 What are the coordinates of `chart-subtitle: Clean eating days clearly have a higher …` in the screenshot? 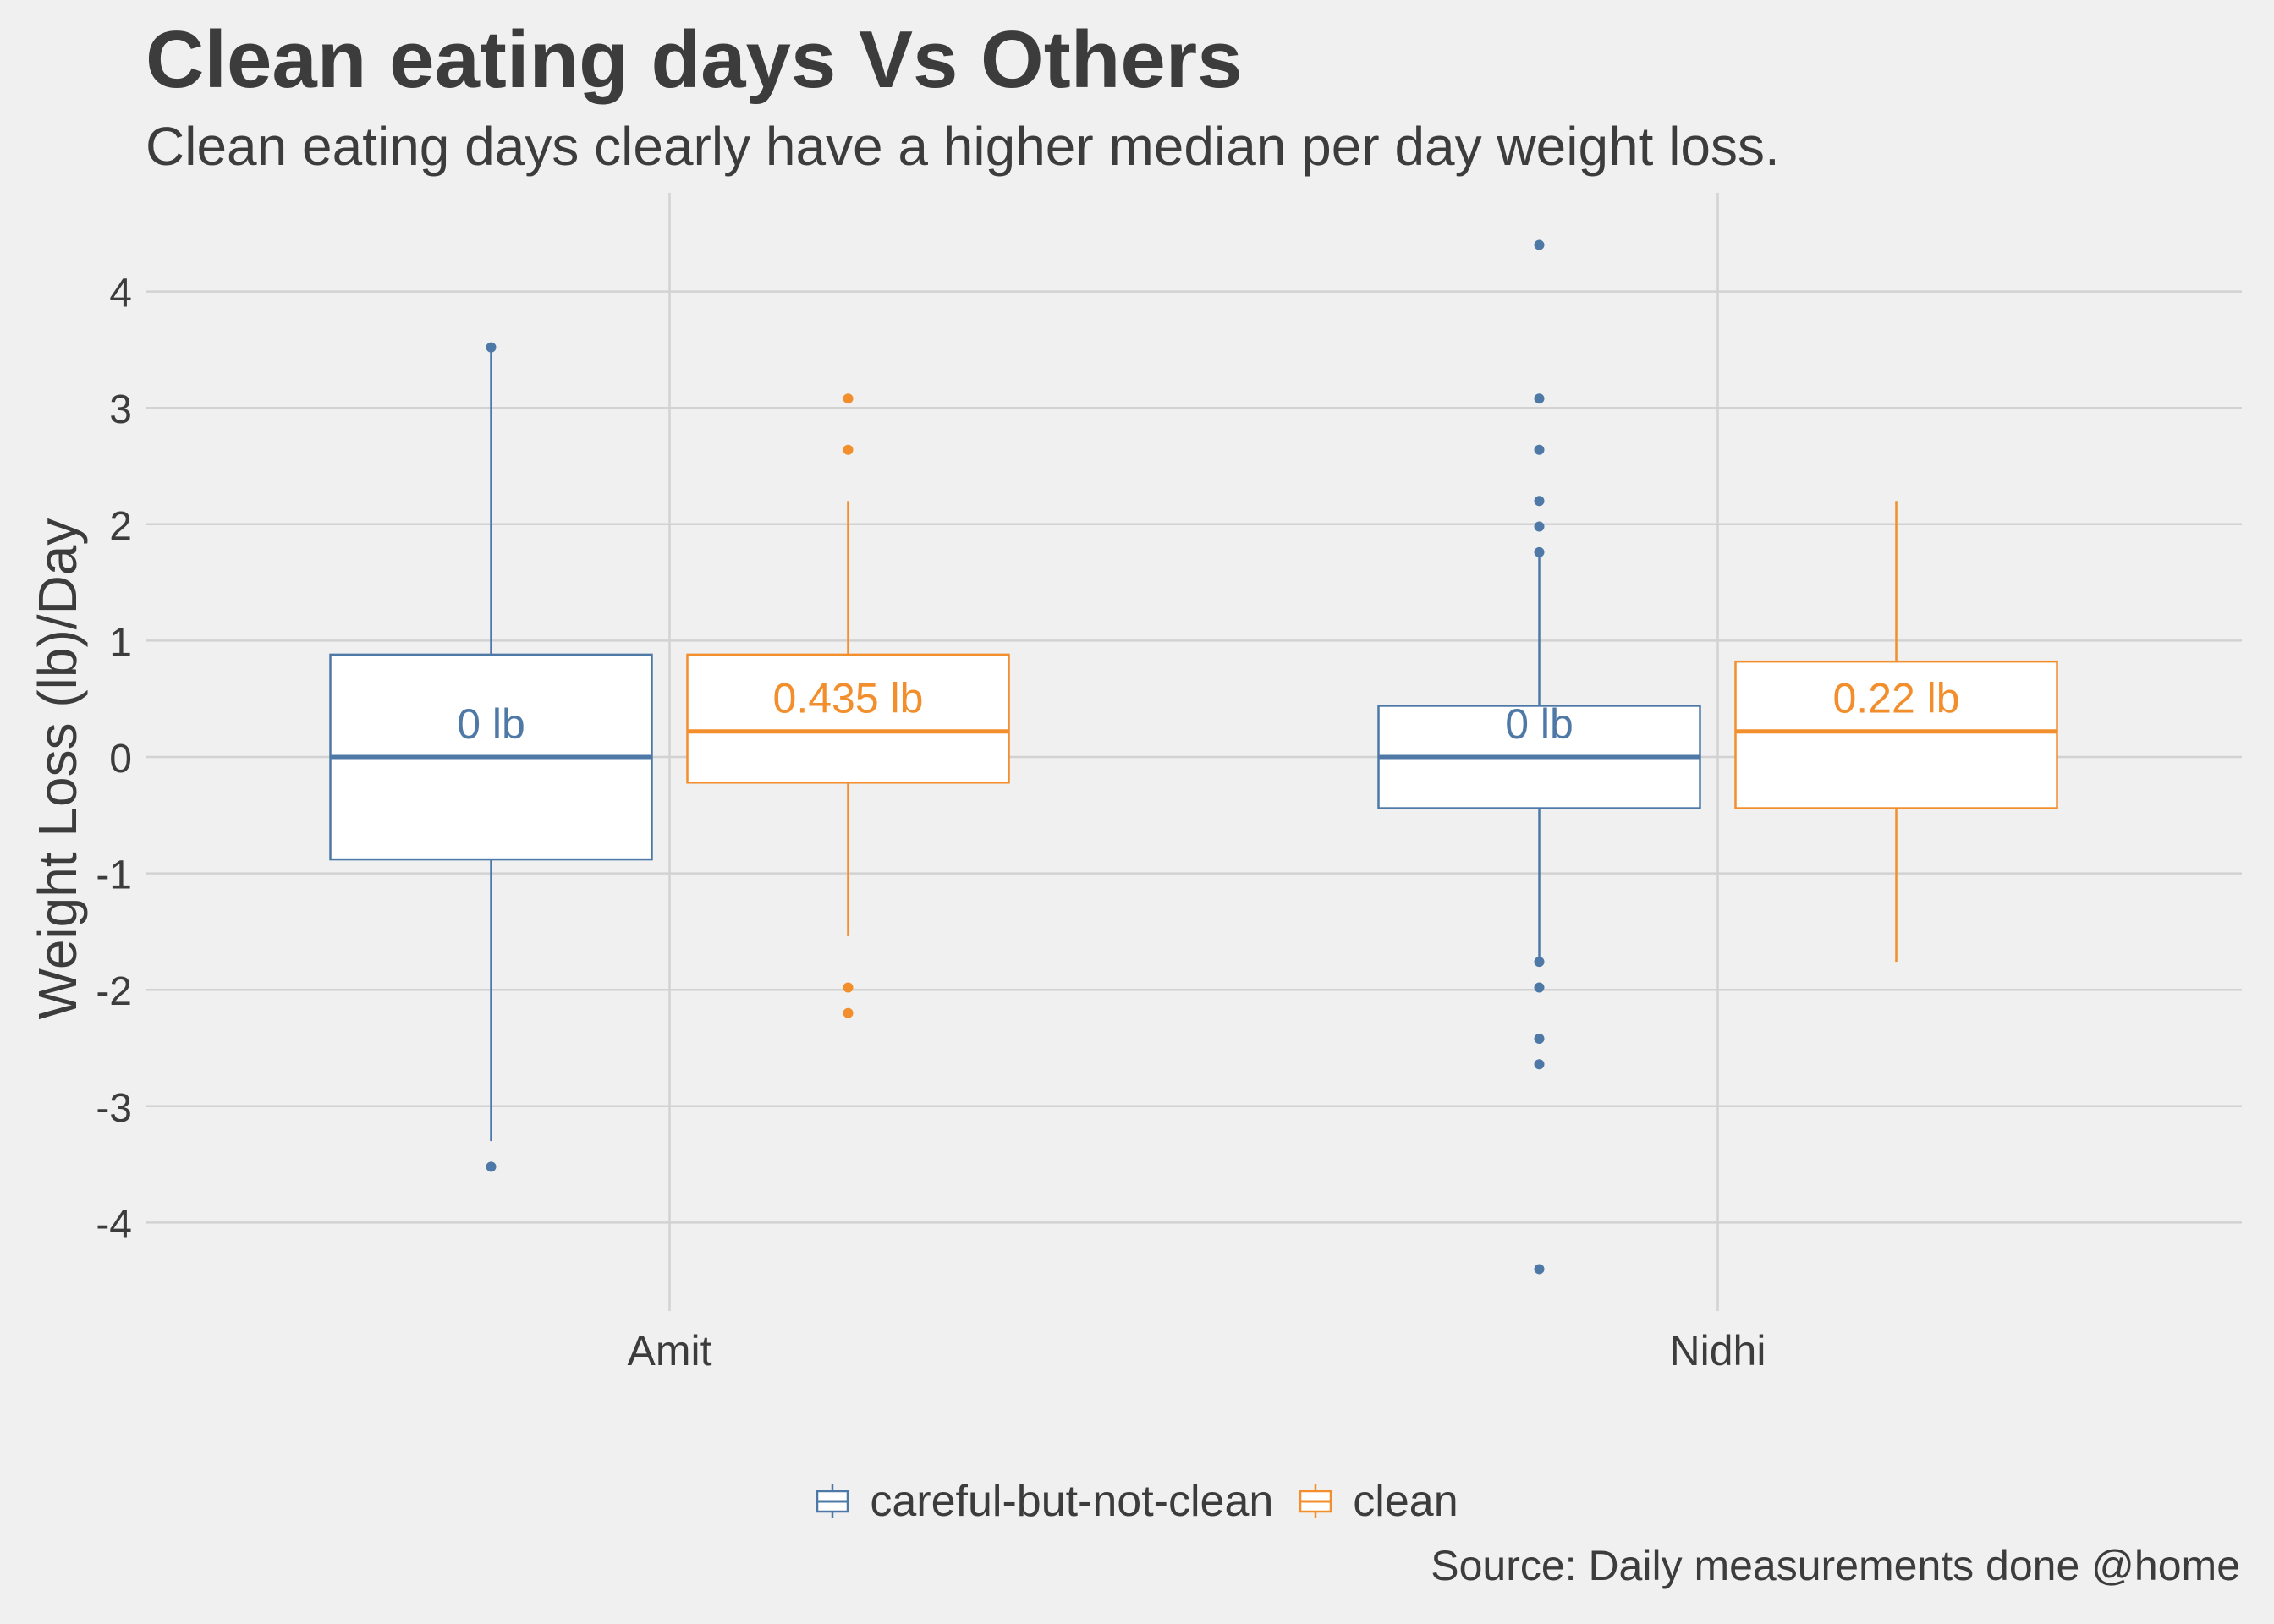 It's located at (963, 147).